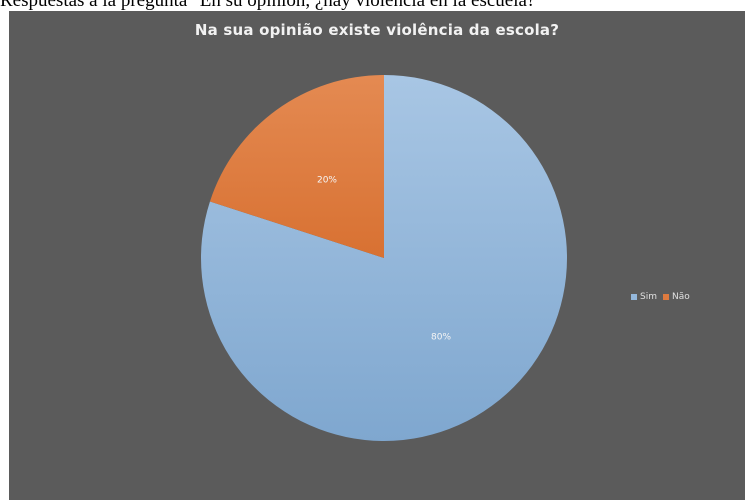 The image size is (745, 500). I want to click on legend-item-sim: Sim, so click(644, 297).